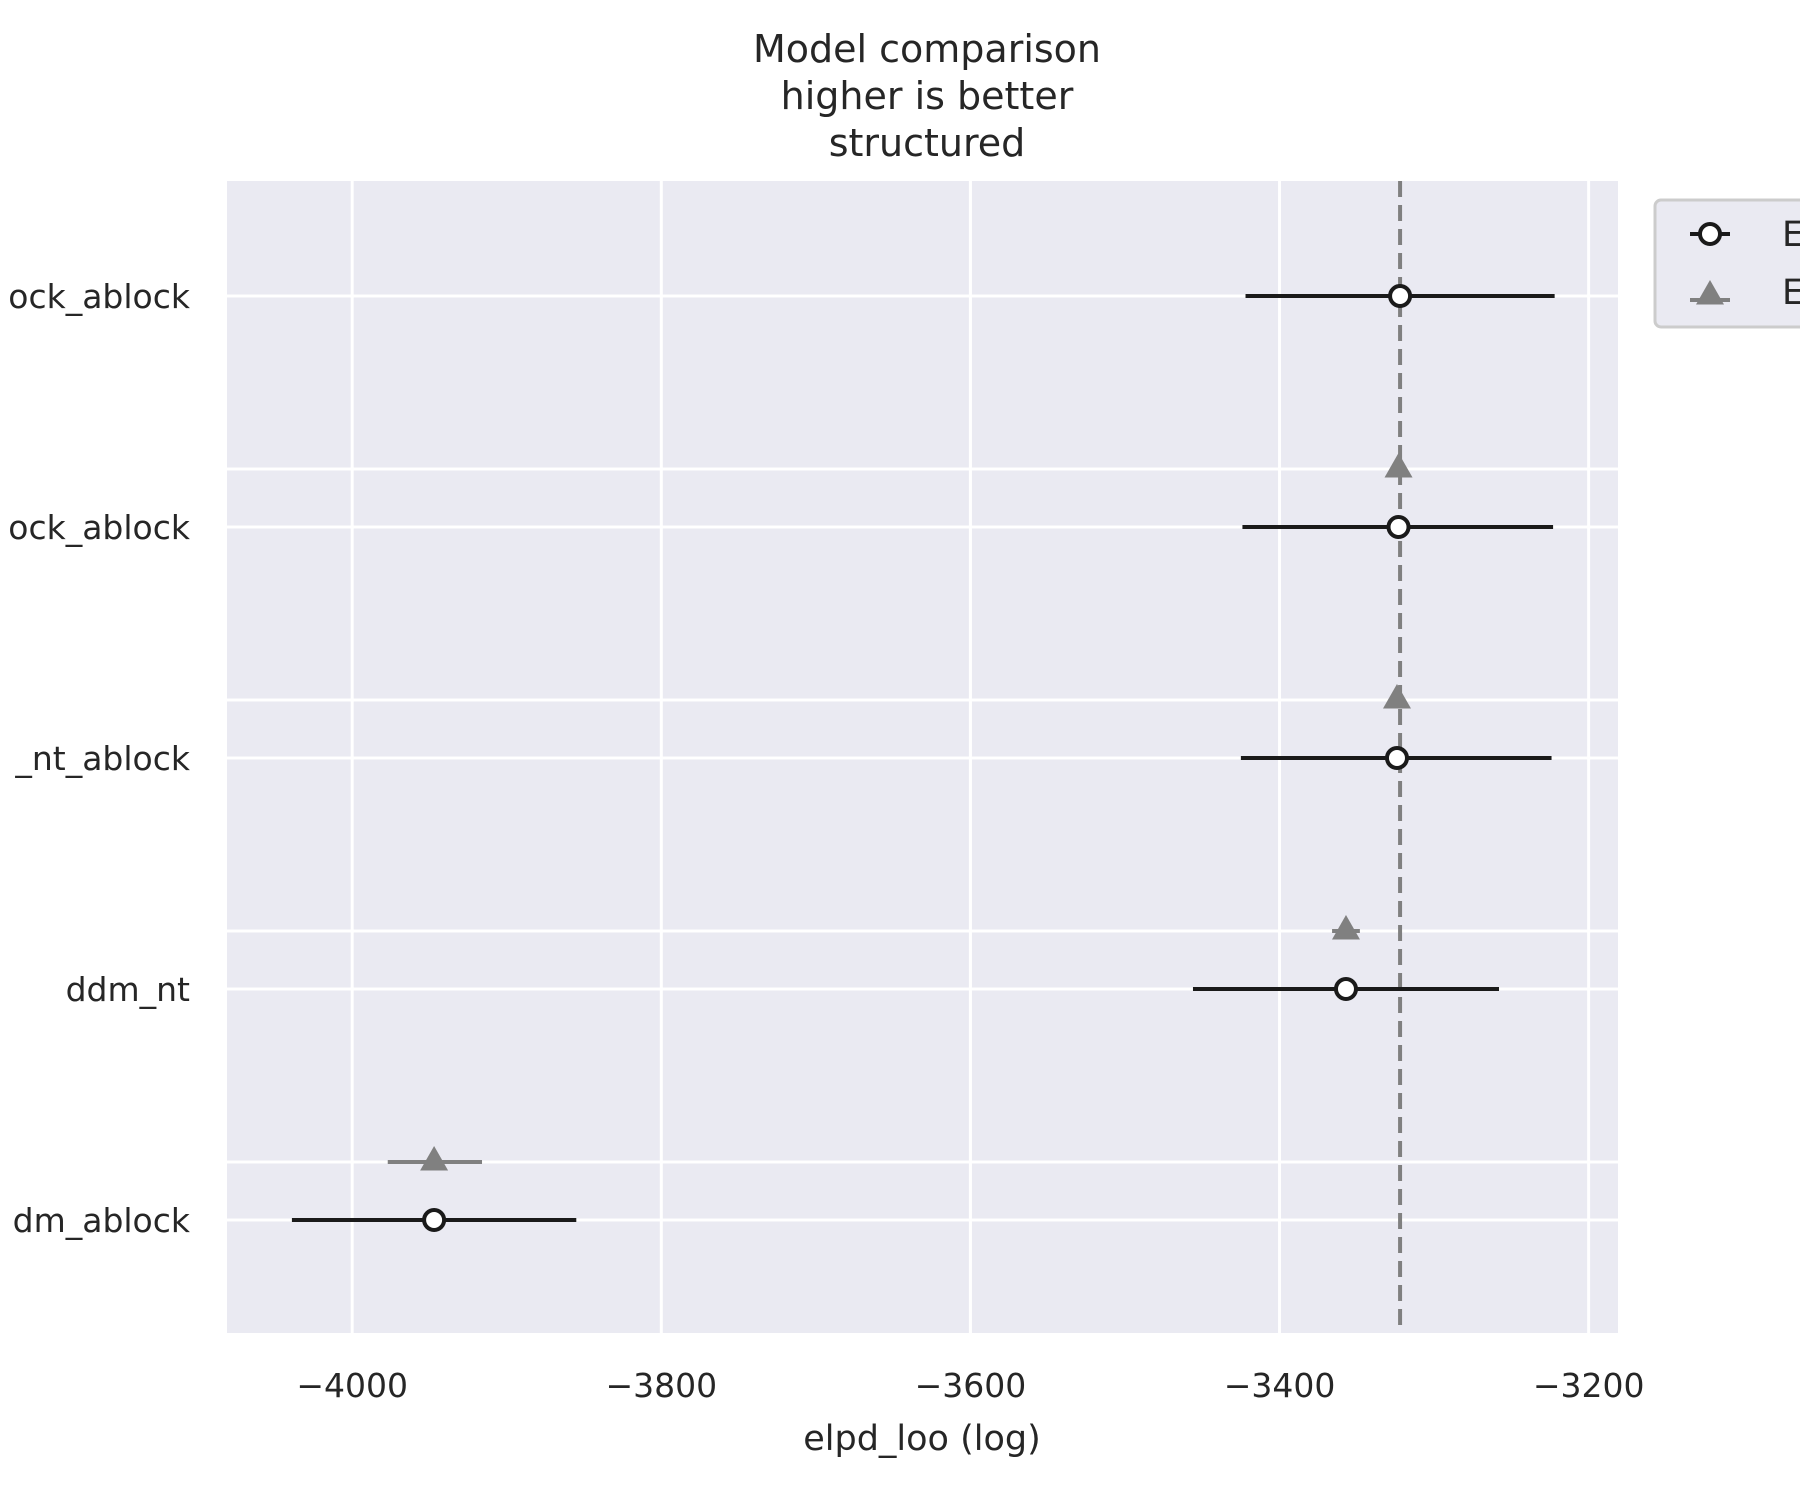 This screenshot has width=1800, height=1500. I want to click on y-tick-label: _nt_ablock, so click(102, 758).